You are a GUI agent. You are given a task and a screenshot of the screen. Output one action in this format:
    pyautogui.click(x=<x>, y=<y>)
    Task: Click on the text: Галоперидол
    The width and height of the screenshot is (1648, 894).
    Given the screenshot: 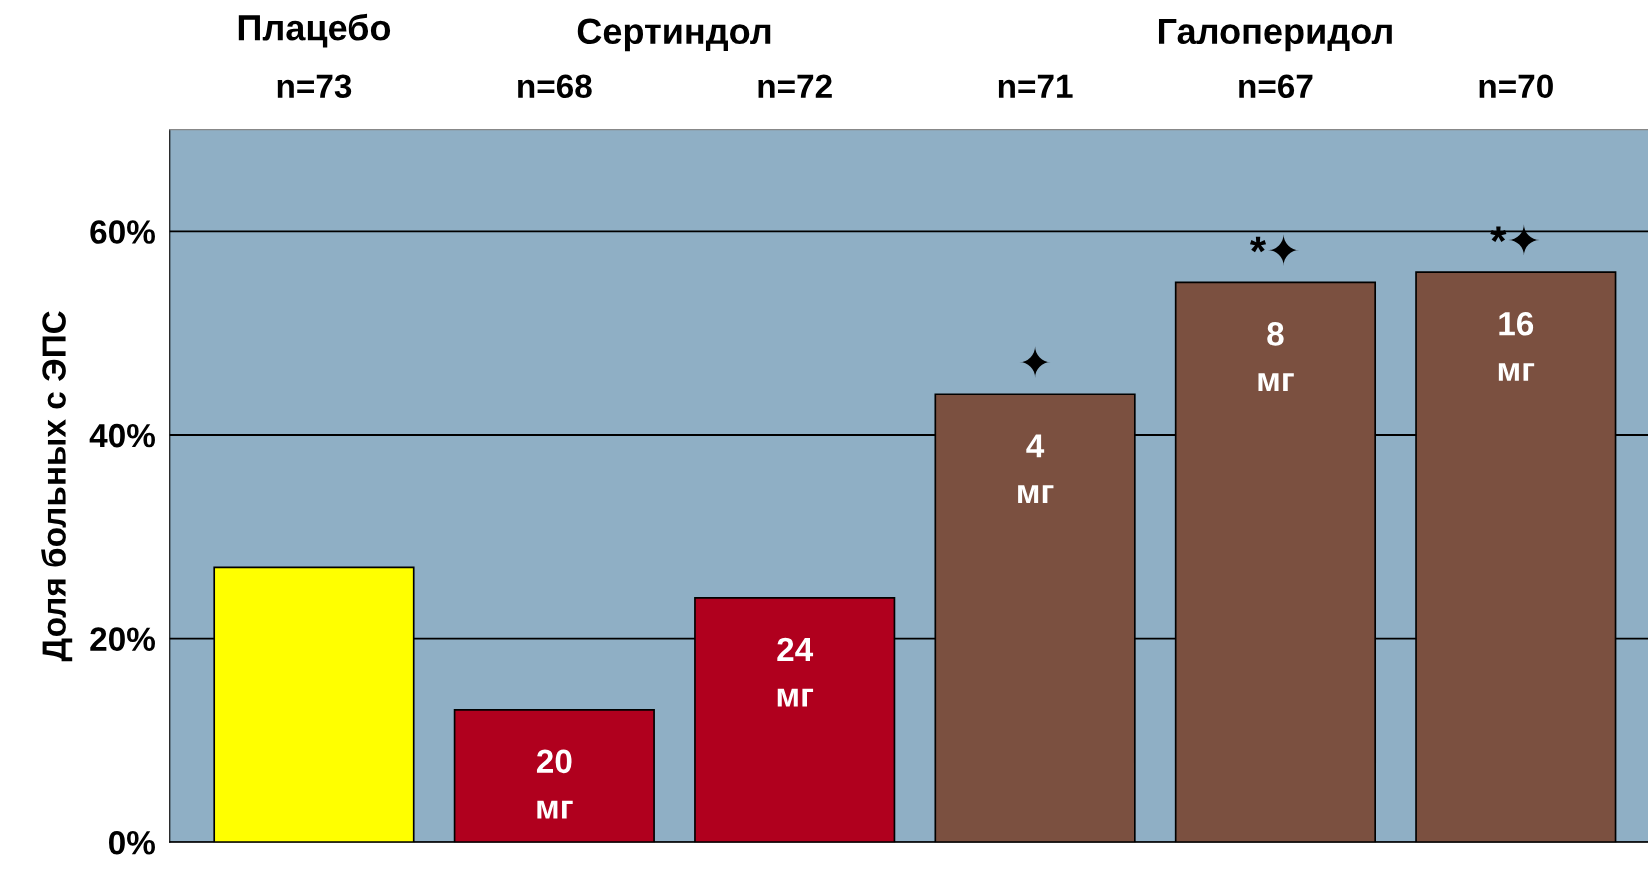 What is the action you would take?
    pyautogui.click(x=1275, y=35)
    